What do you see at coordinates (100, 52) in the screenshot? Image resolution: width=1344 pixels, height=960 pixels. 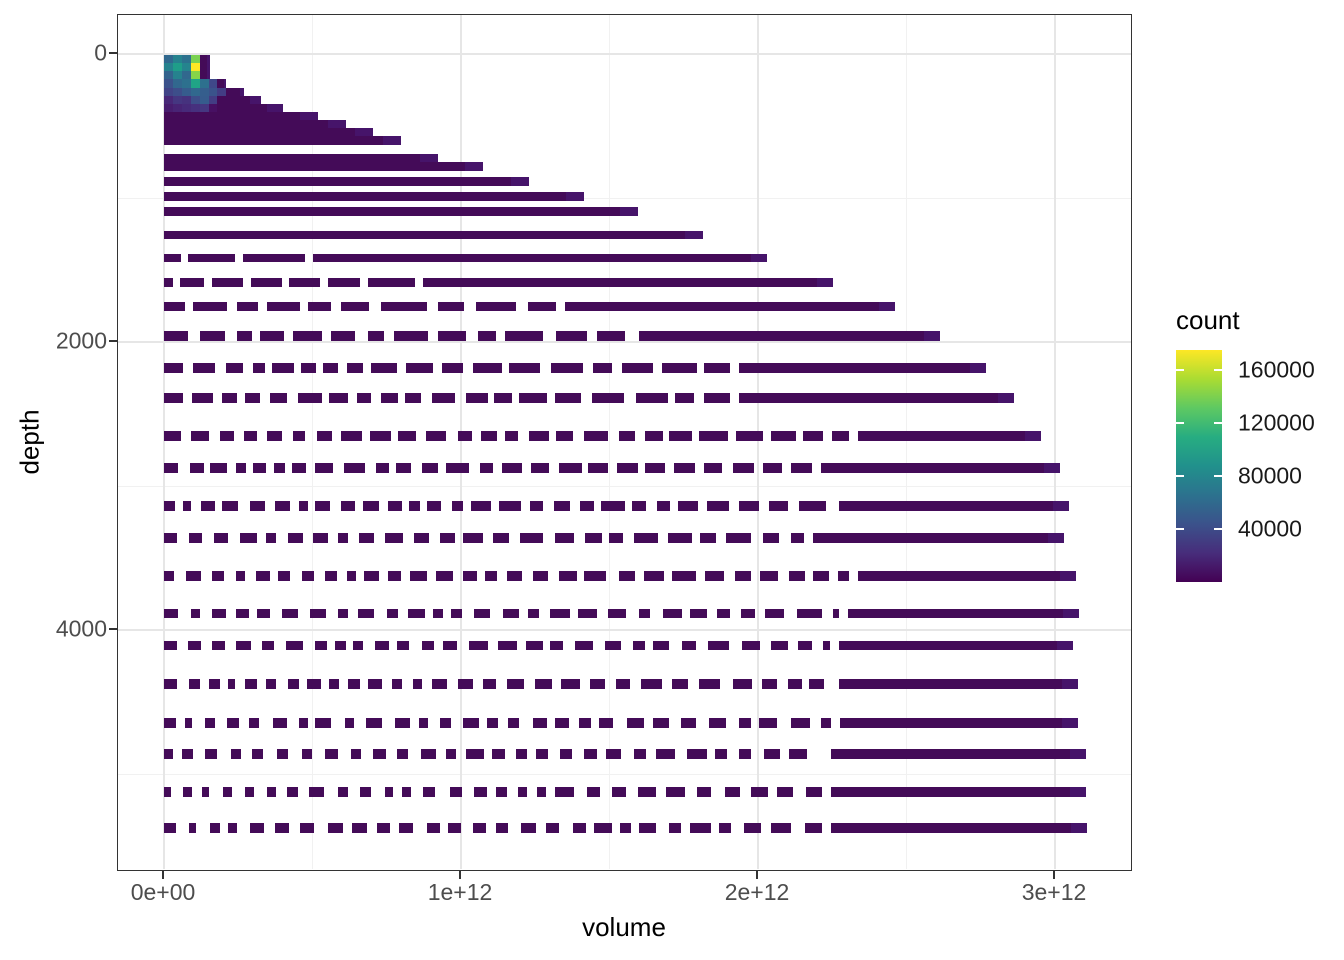 I see `y-tick-label: 0` at bounding box center [100, 52].